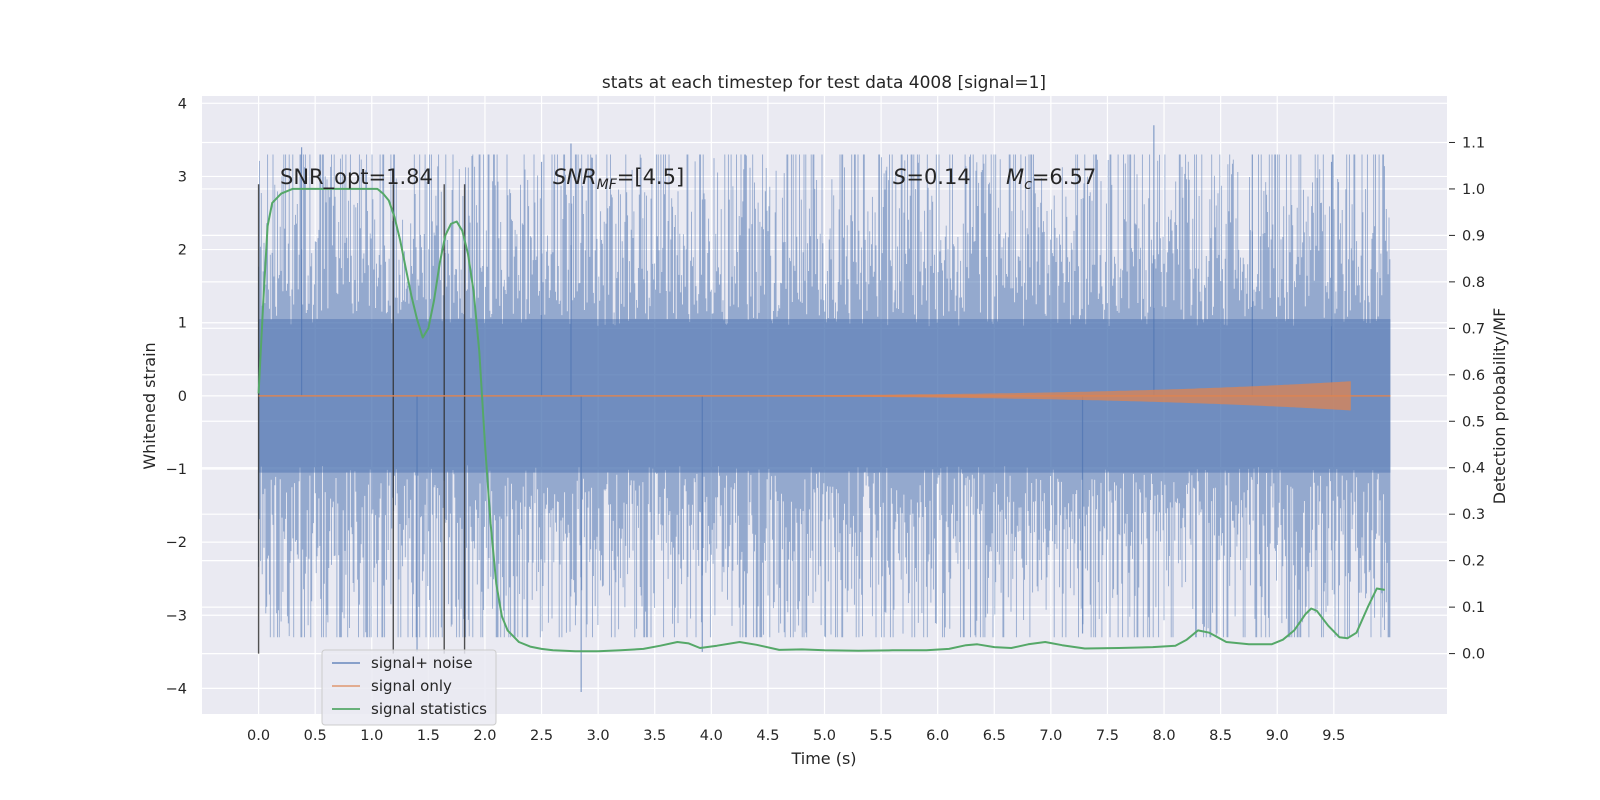 The width and height of the screenshot is (1600, 800). What do you see at coordinates (1277, 736) in the screenshot?
I see `x-tick-label: 9.0` at bounding box center [1277, 736].